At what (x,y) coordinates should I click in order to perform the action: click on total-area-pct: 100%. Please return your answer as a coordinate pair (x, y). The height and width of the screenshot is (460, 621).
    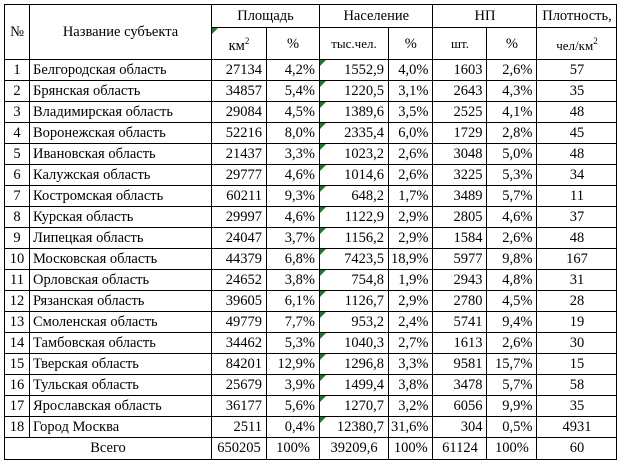
    Looking at the image, I should click on (293, 448).